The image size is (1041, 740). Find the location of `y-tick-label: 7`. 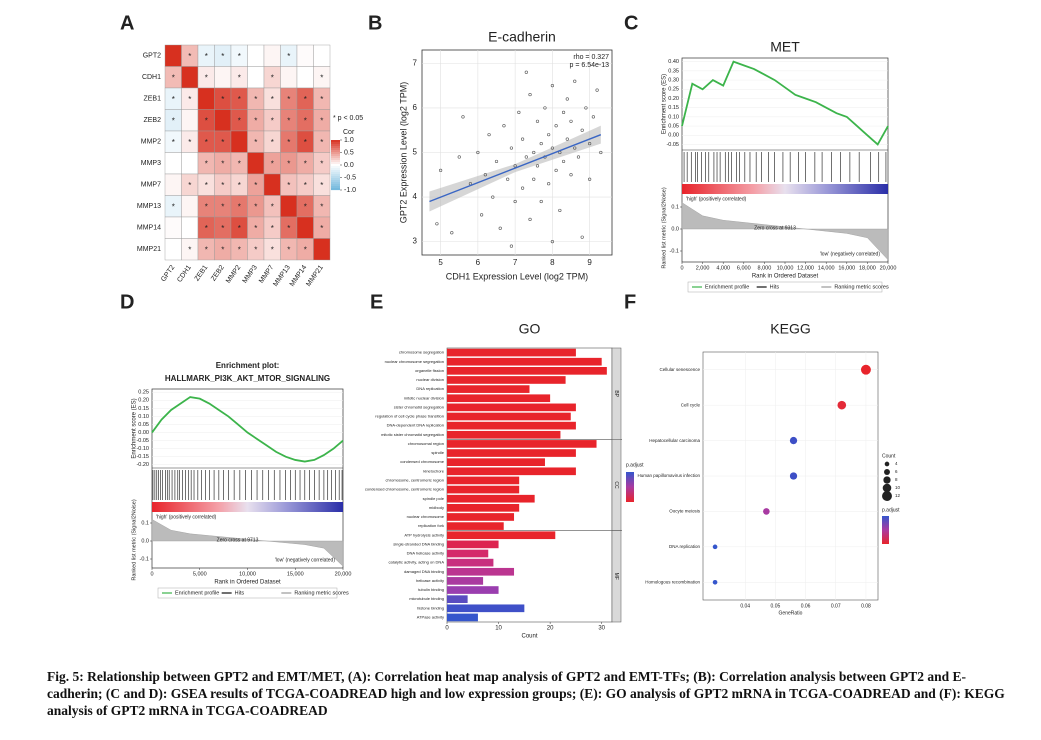

y-tick-label: 7 is located at coordinates (415, 62).